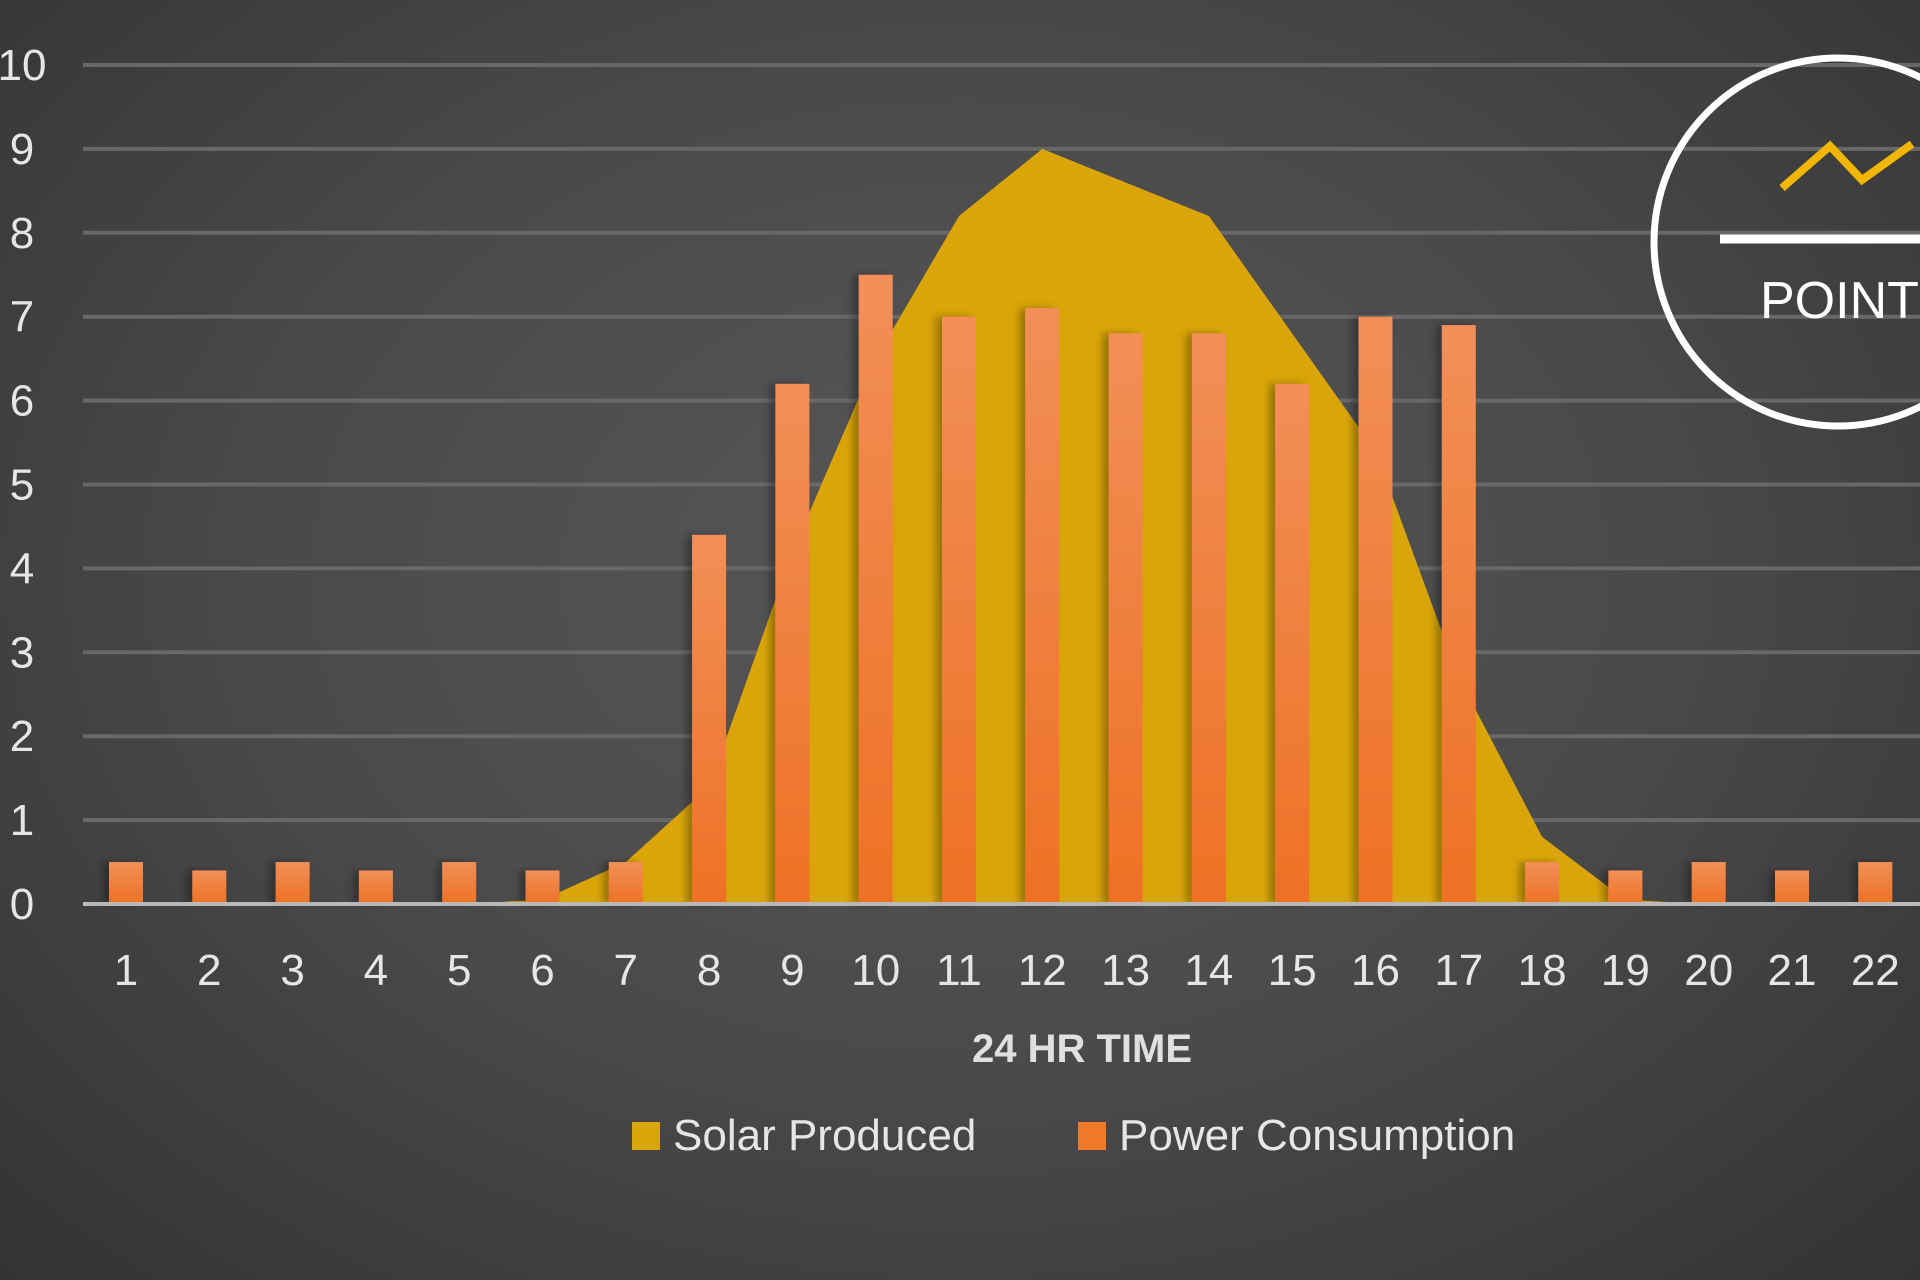 Image resolution: width=1920 pixels, height=1280 pixels. Describe the element at coordinates (1292, 970) in the screenshot. I see `x-tick-label: 15` at that location.